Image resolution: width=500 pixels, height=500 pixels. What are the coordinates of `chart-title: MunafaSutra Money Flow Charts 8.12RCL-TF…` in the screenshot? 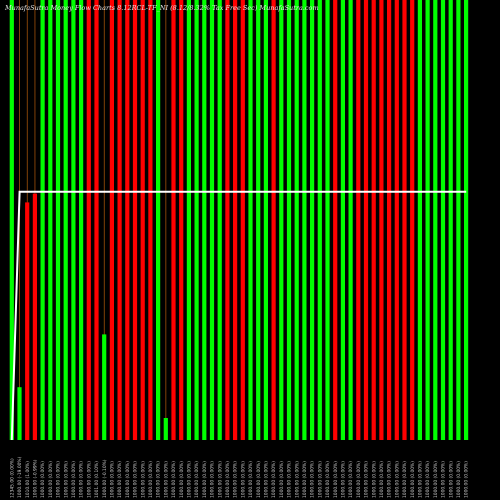 It's located at (161, 8).